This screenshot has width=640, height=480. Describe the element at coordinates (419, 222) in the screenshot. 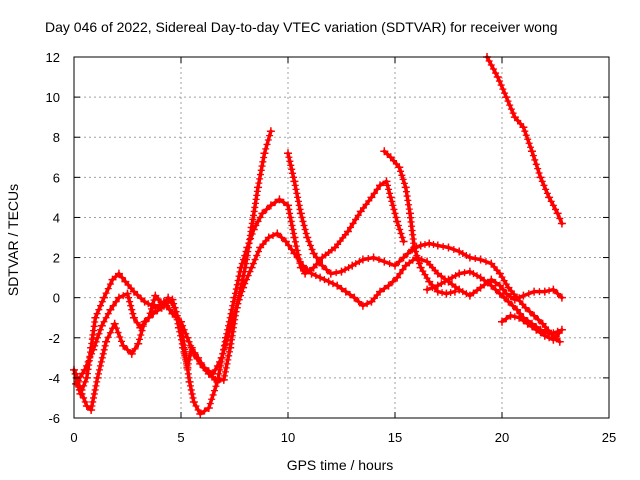

I see `series-track-e` at that location.